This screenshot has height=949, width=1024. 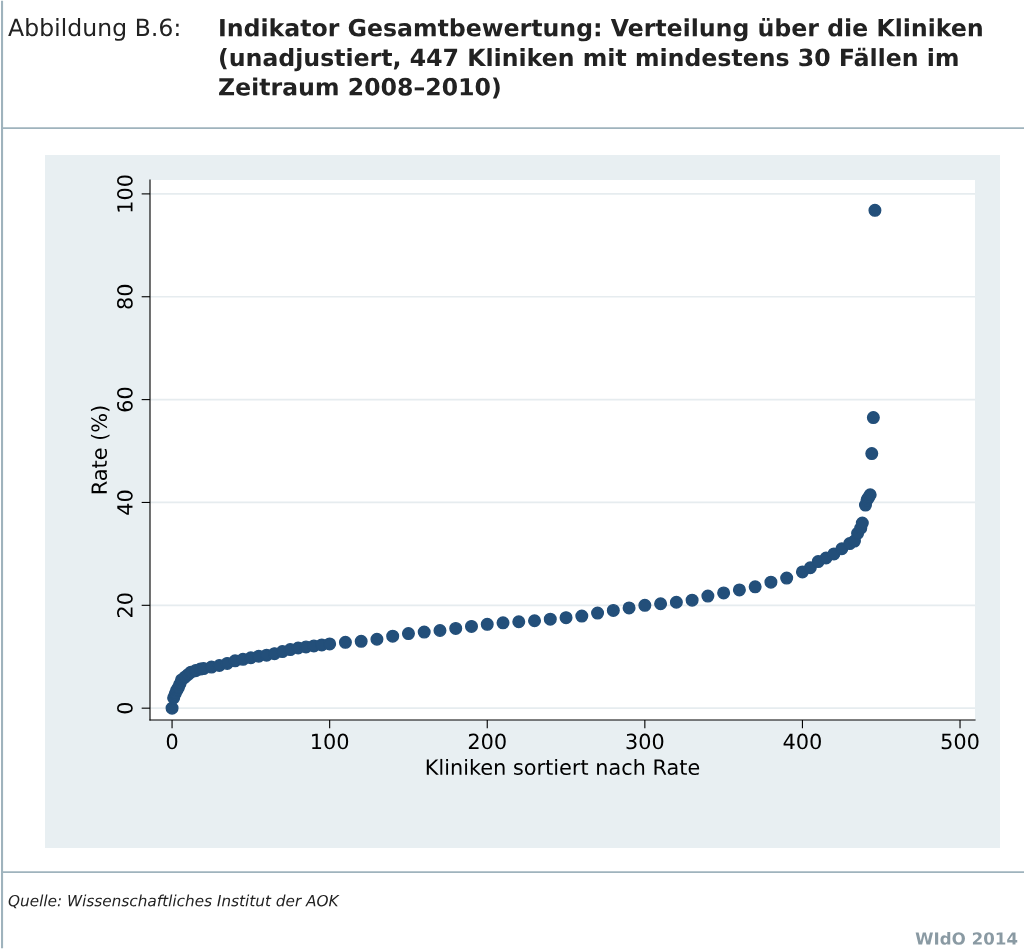 I want to click on x-tick-label: 0, so click(x=172, y=741).